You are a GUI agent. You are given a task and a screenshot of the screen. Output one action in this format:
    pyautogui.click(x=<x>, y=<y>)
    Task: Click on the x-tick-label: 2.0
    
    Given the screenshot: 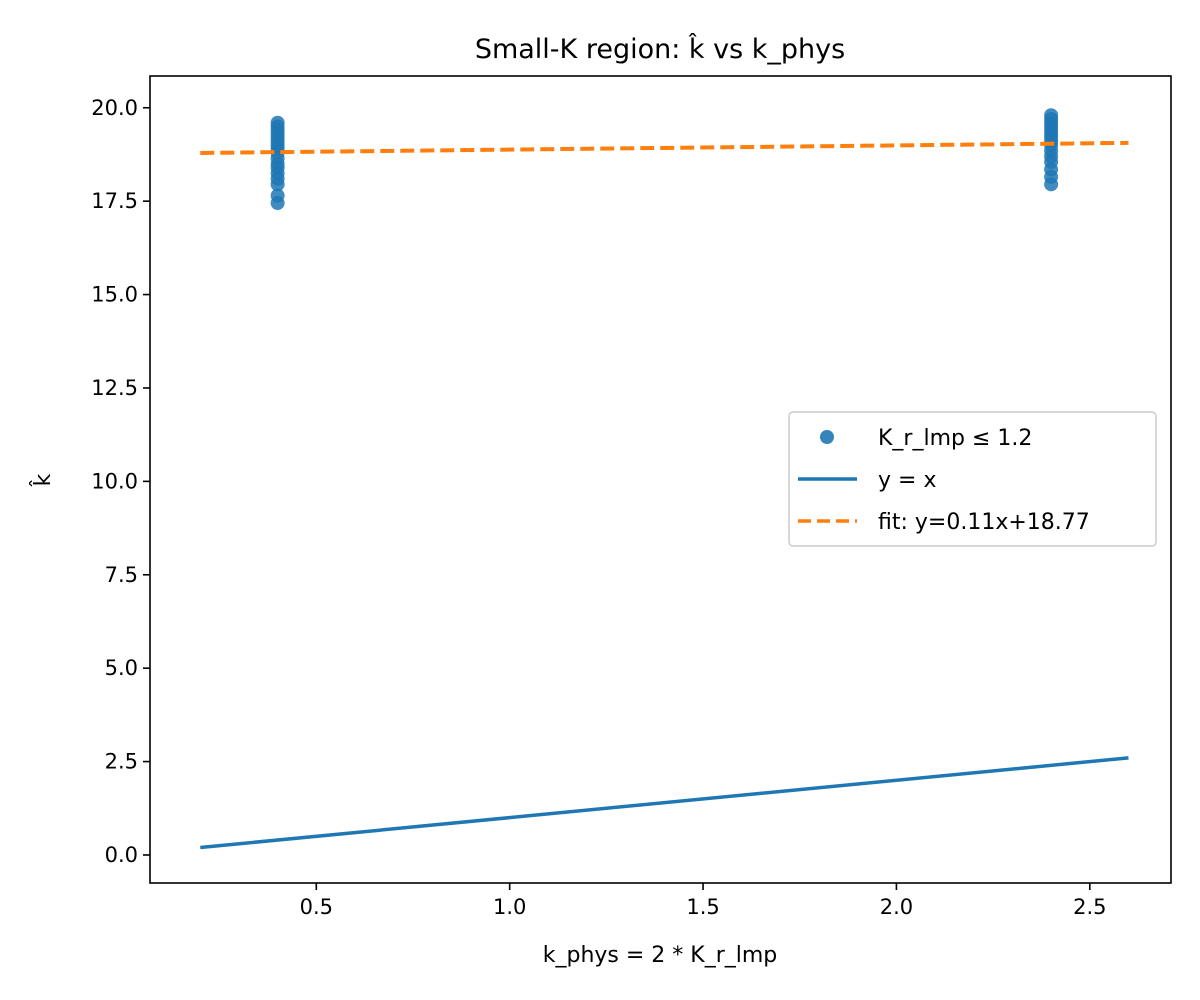 What is the action you would take?
    pyautogui.click(x=896, y=907)
    